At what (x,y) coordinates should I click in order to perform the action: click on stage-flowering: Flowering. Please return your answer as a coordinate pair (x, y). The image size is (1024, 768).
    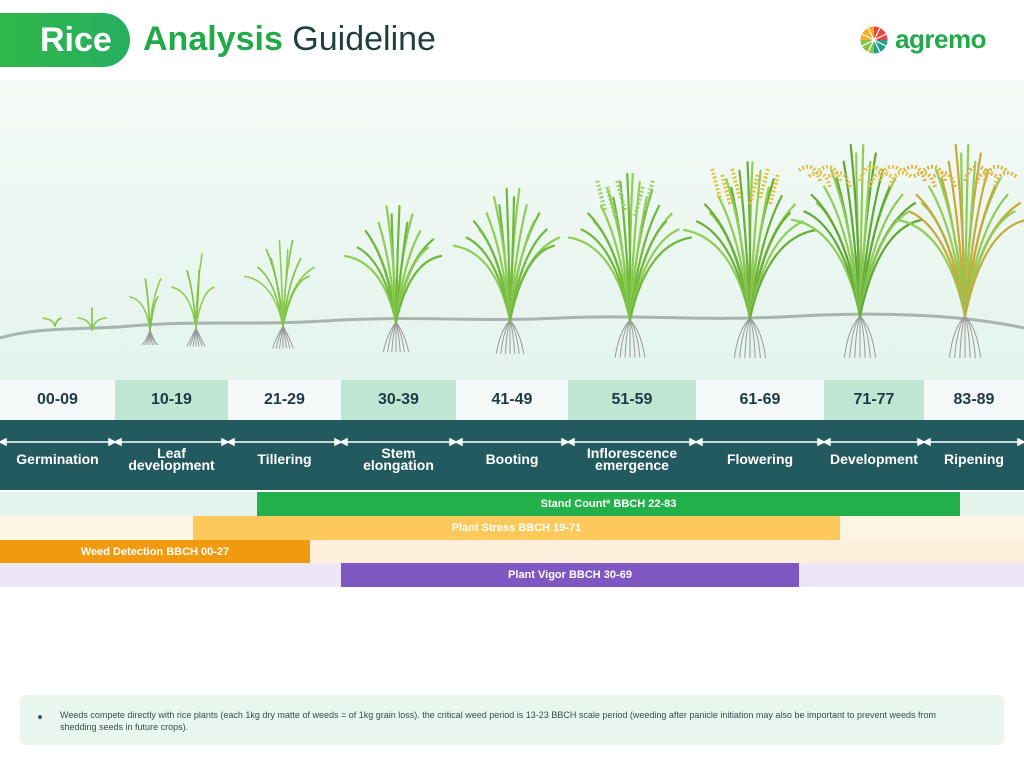
    Looking at the image, I should click on (760, 459).